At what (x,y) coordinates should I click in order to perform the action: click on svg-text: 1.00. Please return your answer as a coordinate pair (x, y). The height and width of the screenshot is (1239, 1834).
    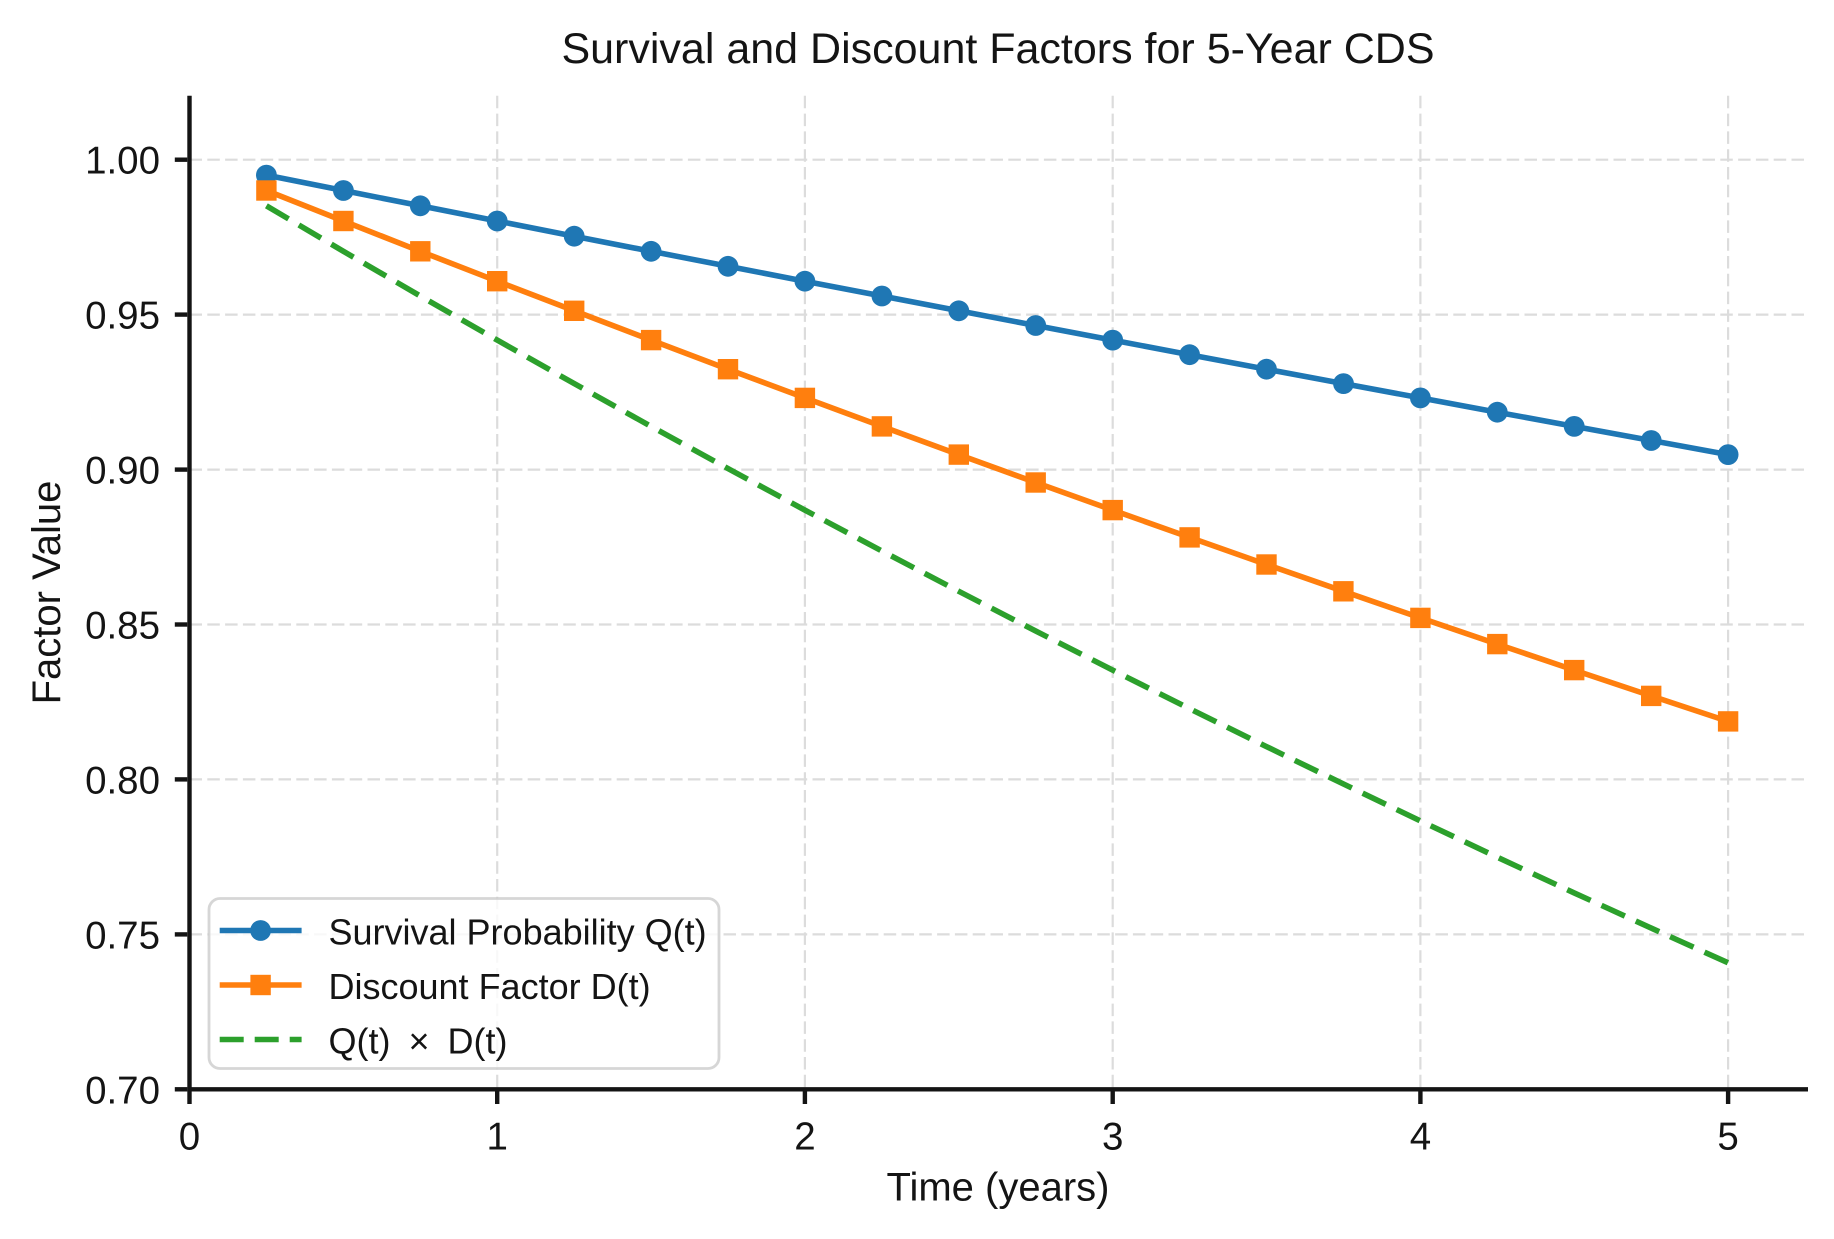
    Looking at the image, I should click on (122, 161).